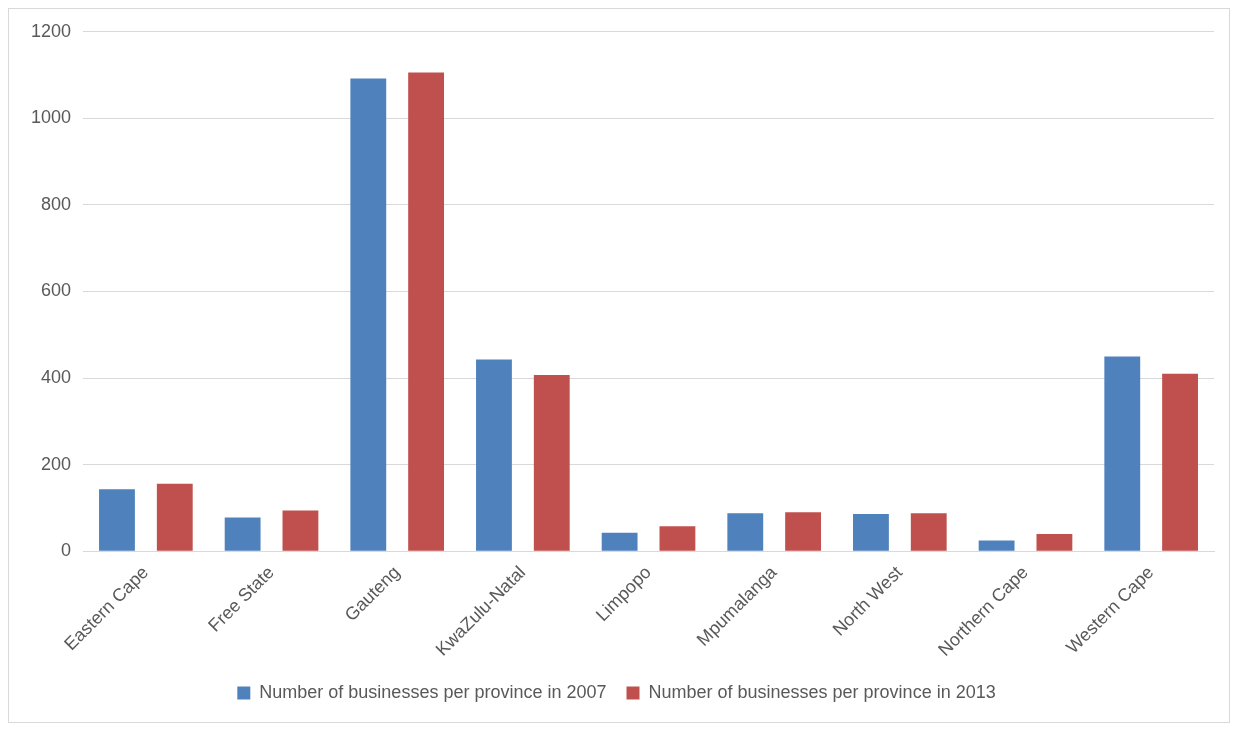 Image resolution: width=1238 pixels, height=731 pixels. What do you see at coordinates (66, 550) in the screenshot?
I see `y-tick-label: 0` at bounding box center [66, 550].